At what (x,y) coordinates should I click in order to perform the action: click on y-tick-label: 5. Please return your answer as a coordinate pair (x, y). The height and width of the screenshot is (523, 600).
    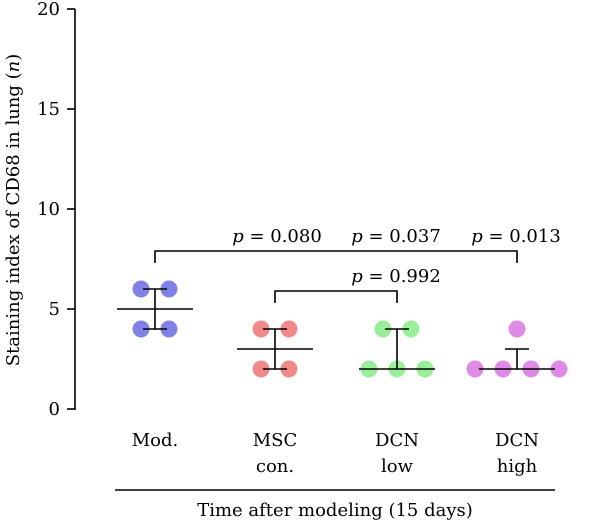
    Looking at the image, I should click on (54, 309).